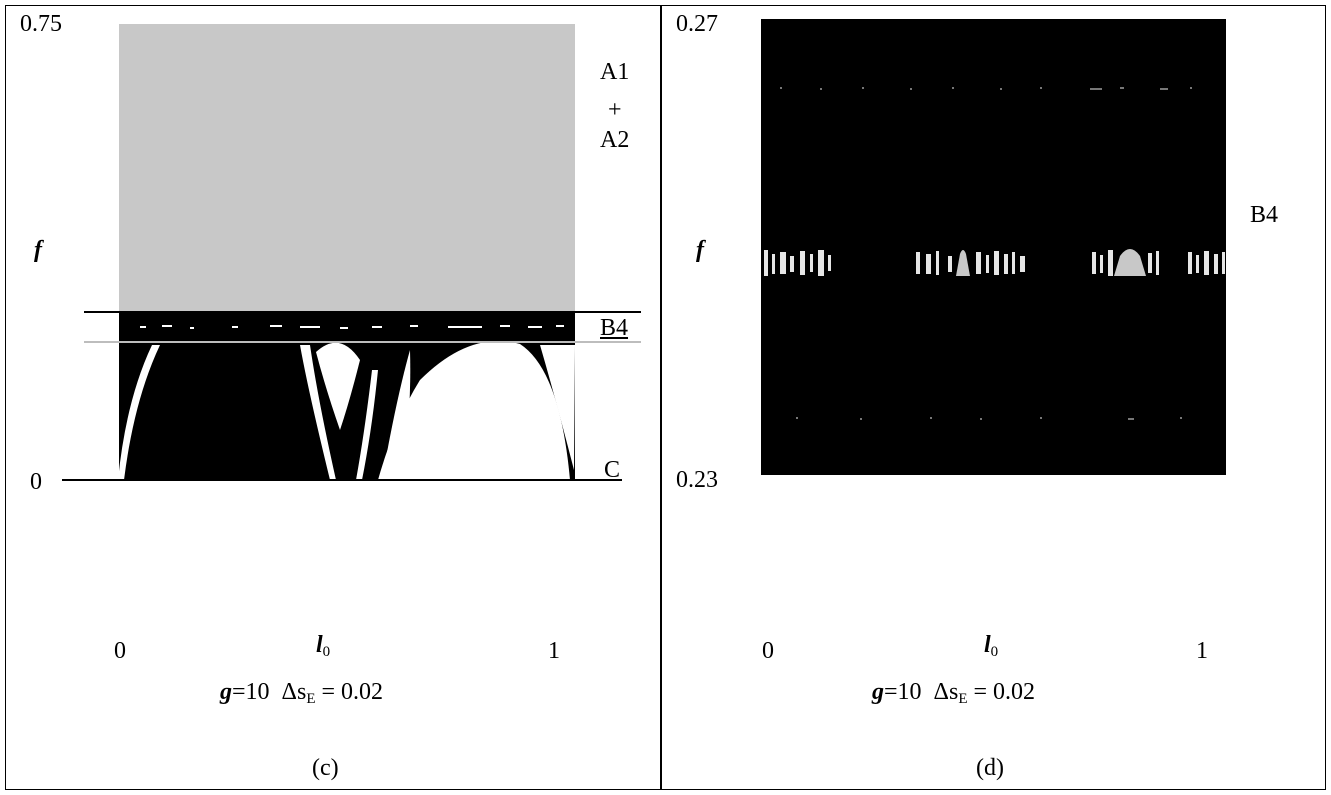 The height and width of the screenshot is (795, 1331). I want to click on panel-divider, so click(661, 397).